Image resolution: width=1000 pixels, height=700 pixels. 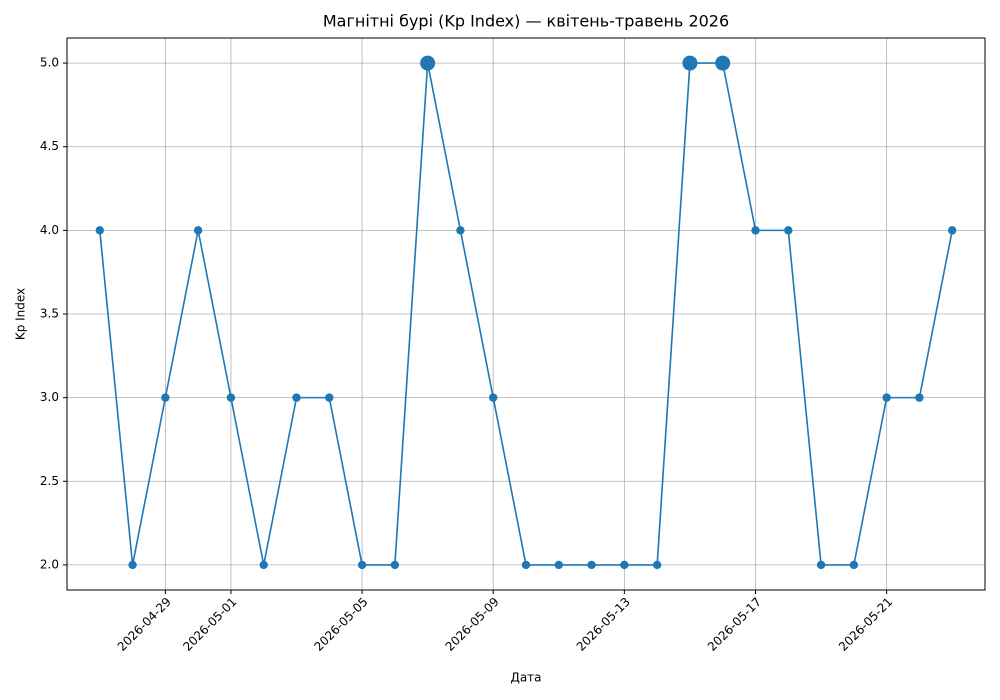 What do you see at coordinates (49, 564) in the screenshot?
I see `y-tick-label: 2.0` at bounding box center [49, 564].